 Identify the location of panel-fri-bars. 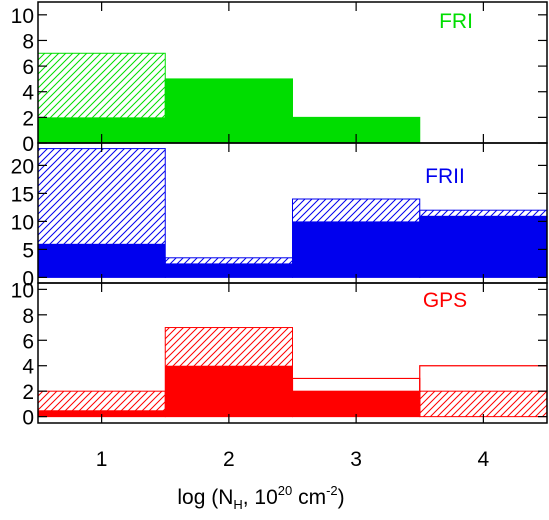
(229, 97).